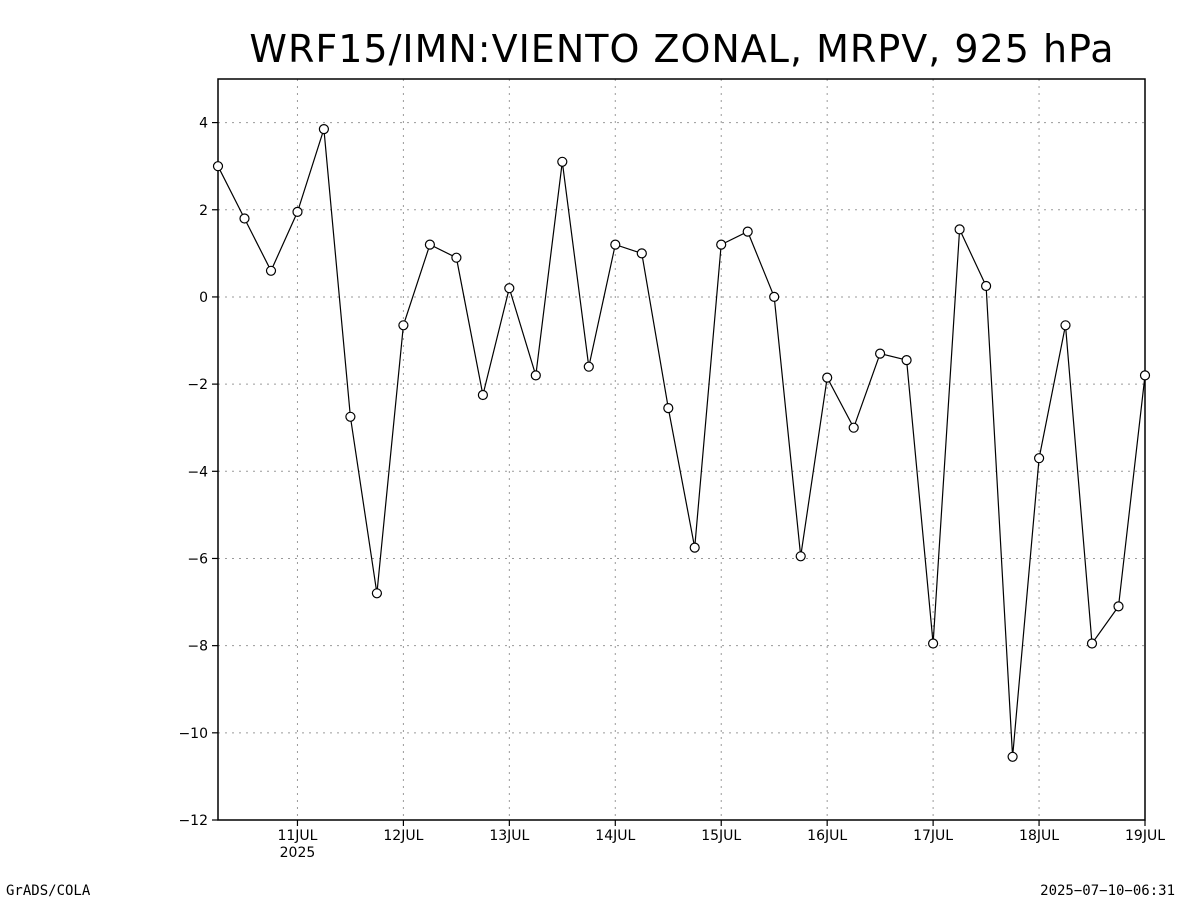 The image size is (1200, 900). Describe the element at coordinates (193, 821) in the screenshot. I see `y-tick-label: −12` at that location.